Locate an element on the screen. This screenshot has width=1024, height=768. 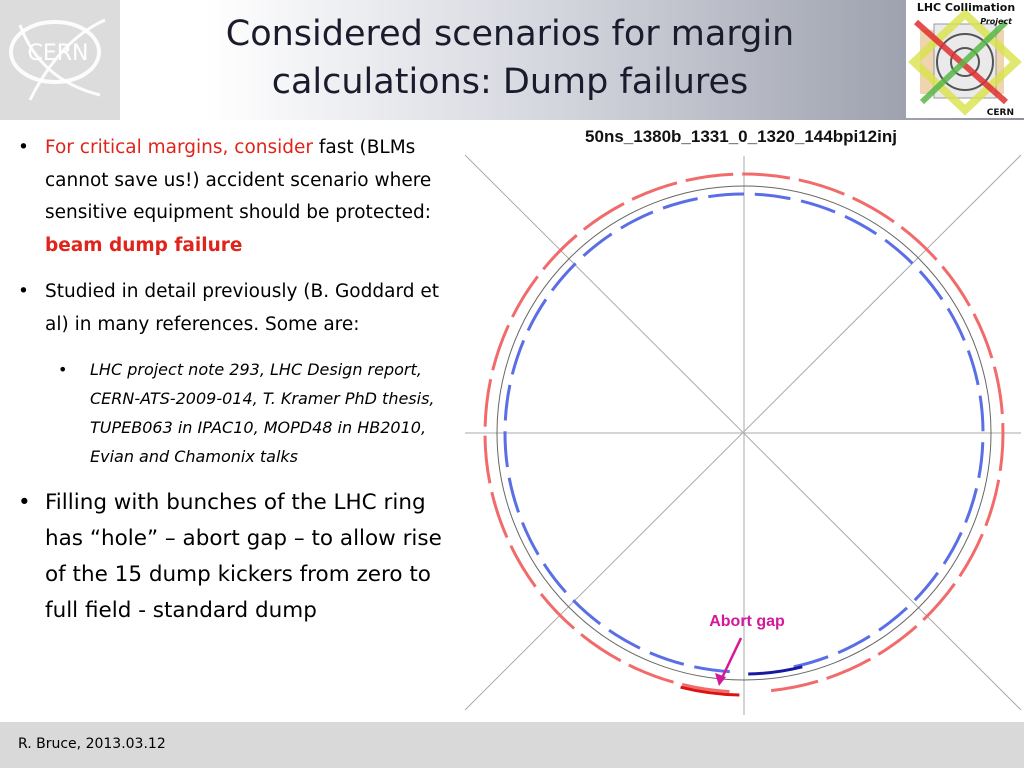
cern-logo: CERN is located at coordinates (60, 60).